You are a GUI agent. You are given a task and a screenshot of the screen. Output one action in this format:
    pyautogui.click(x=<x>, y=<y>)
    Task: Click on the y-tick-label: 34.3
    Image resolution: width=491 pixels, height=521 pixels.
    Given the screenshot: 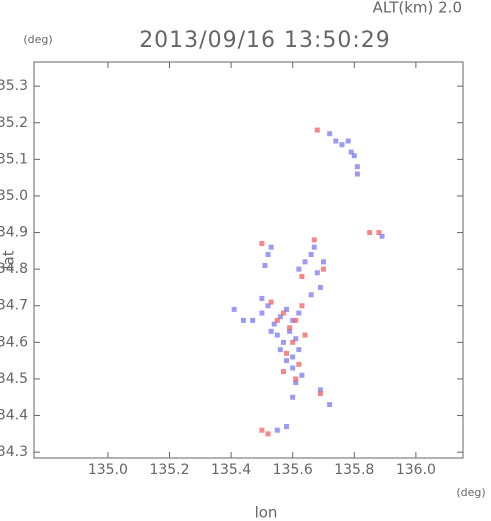 What is the action you would take?
    pyautogui.click(x=14, y=452)
    